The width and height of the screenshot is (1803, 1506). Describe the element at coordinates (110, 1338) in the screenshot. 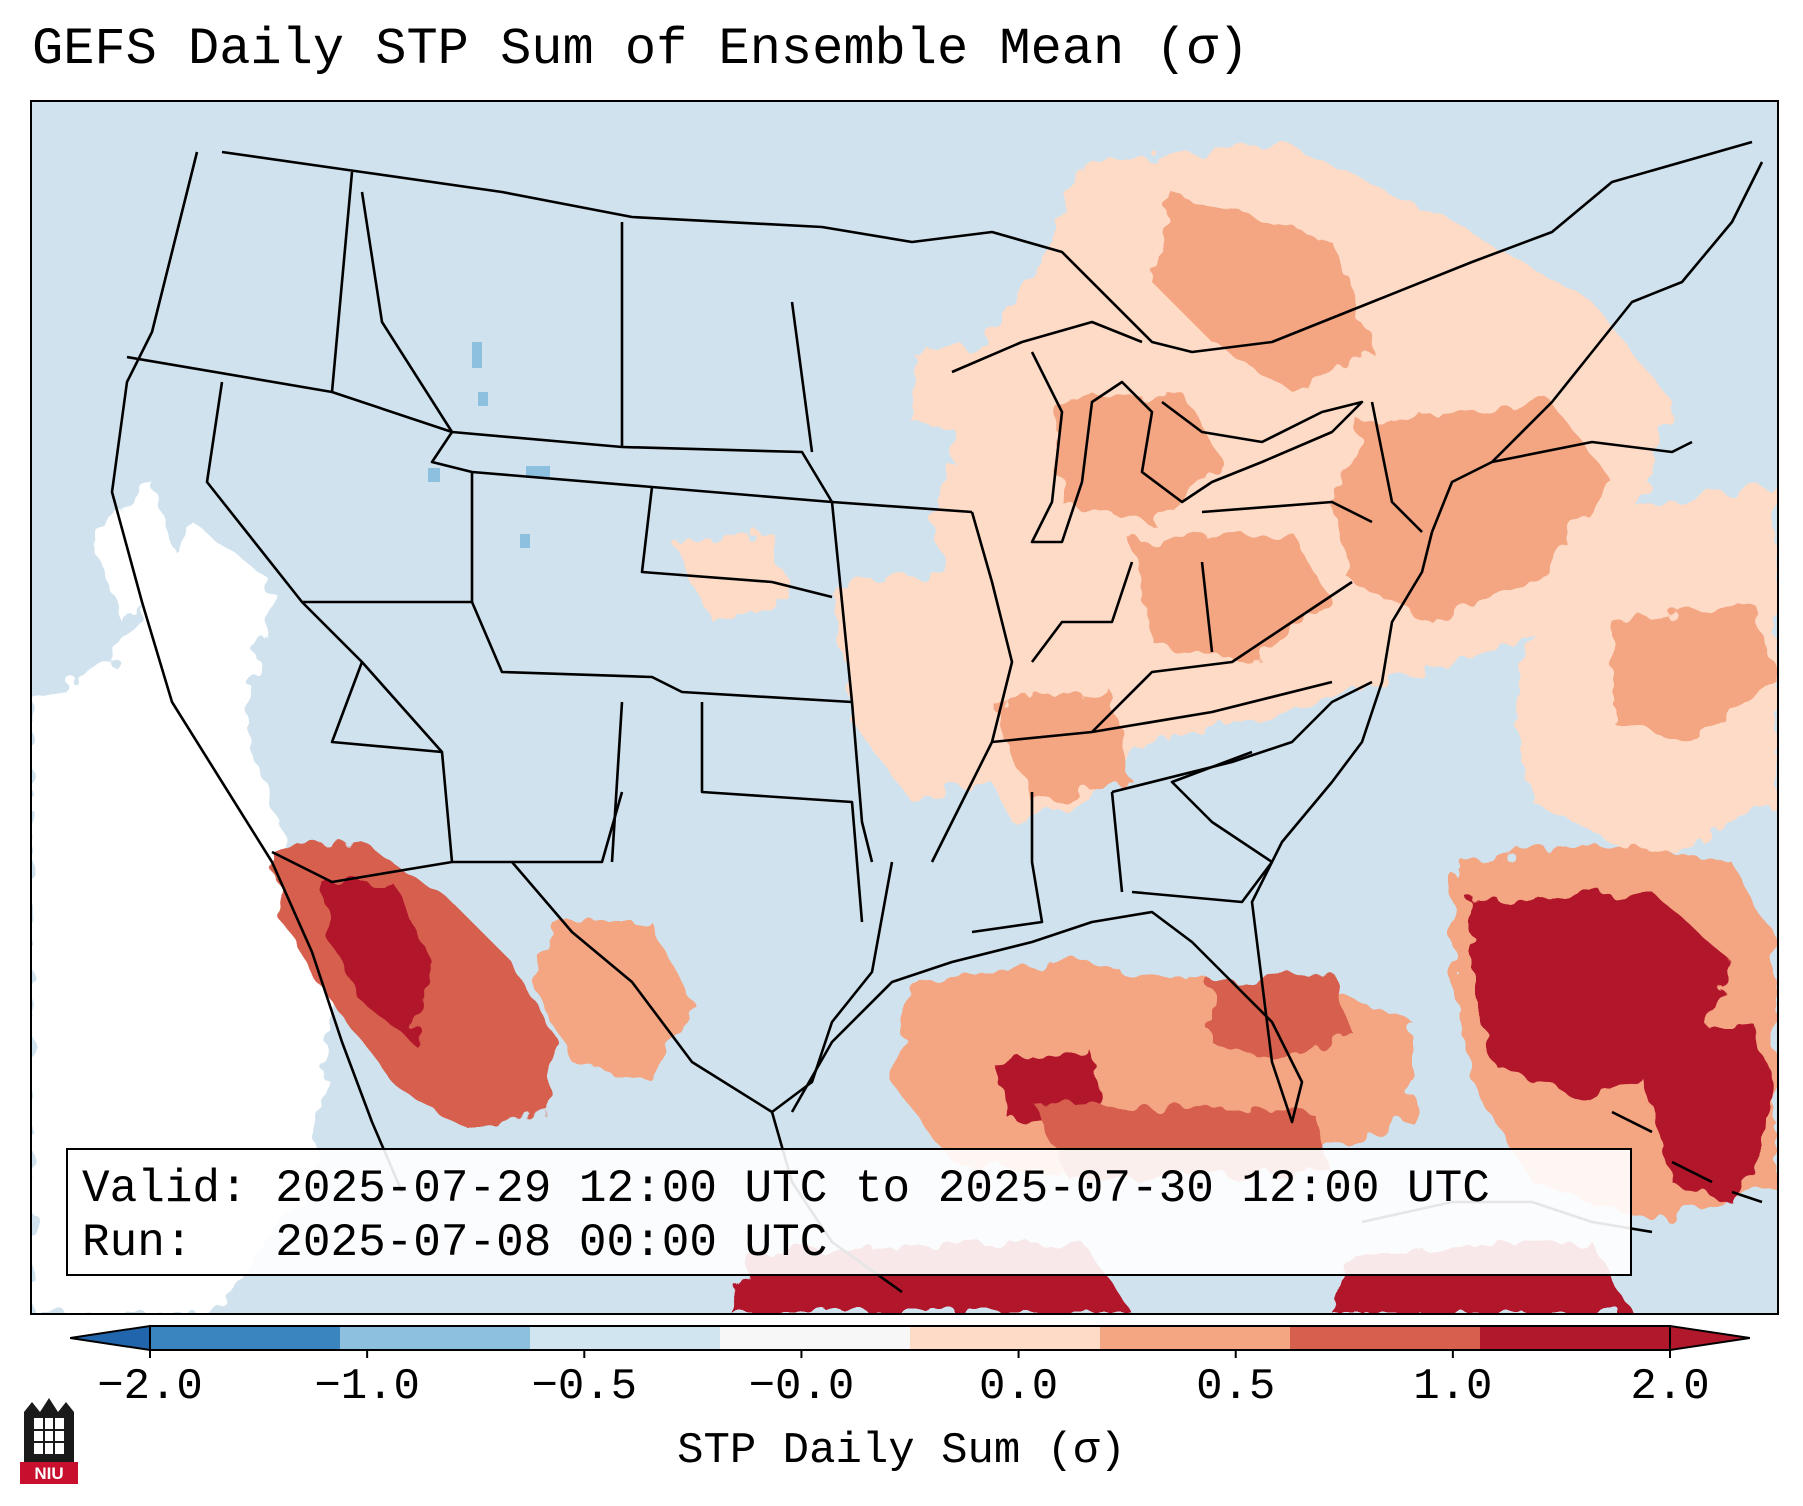

I see `colorbar-extend-low` at that location.